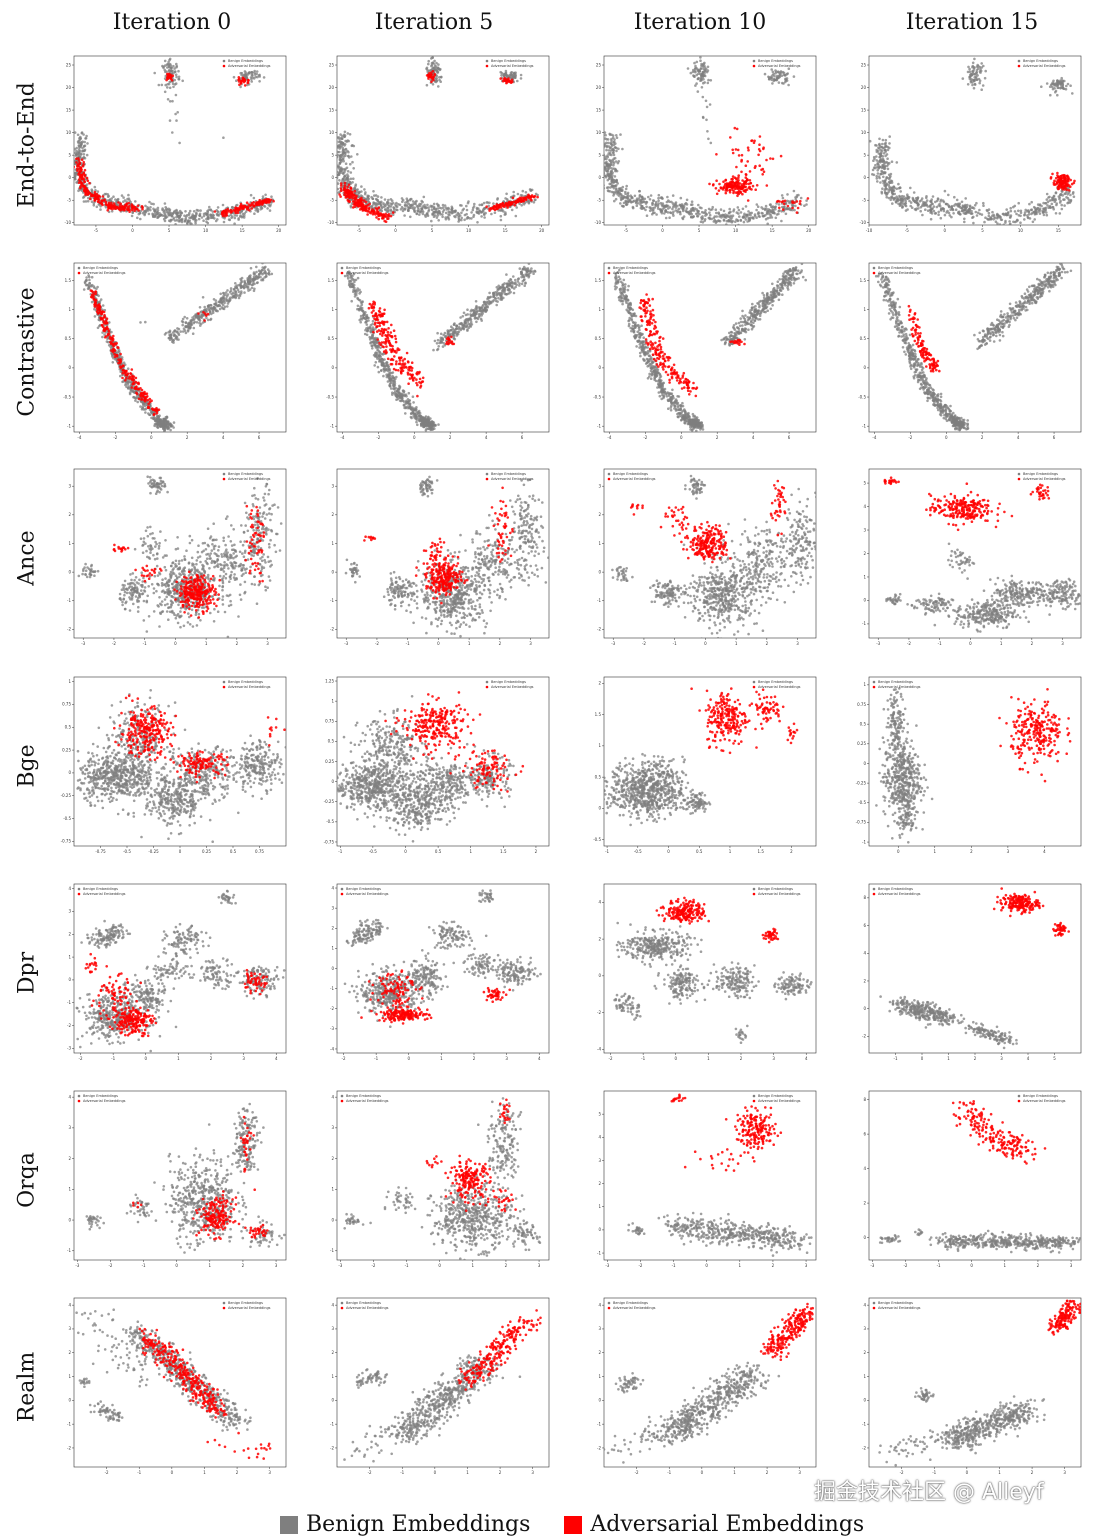  Describe the element at coordinates (1019, 61) in the screenshot. I see `legend-benign-marker` at that location.